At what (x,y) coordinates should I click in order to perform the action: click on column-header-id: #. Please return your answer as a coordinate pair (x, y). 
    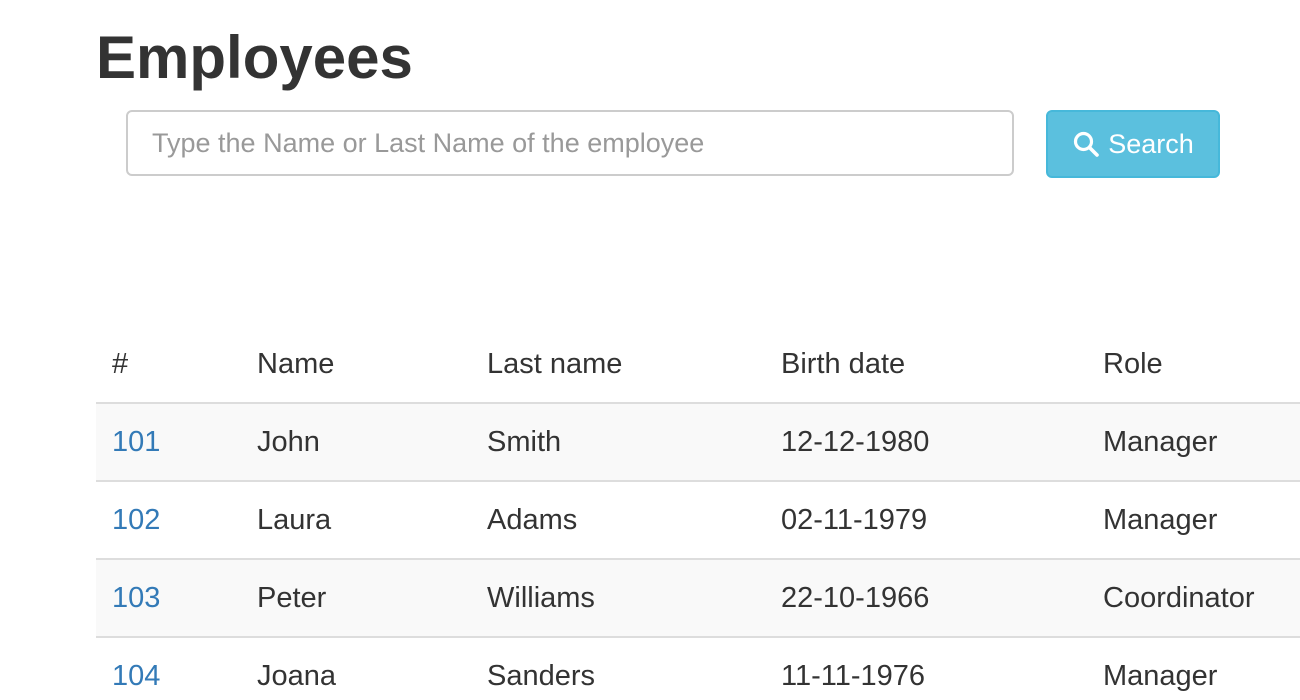
    Looking at the image, I should click on (168, 365).